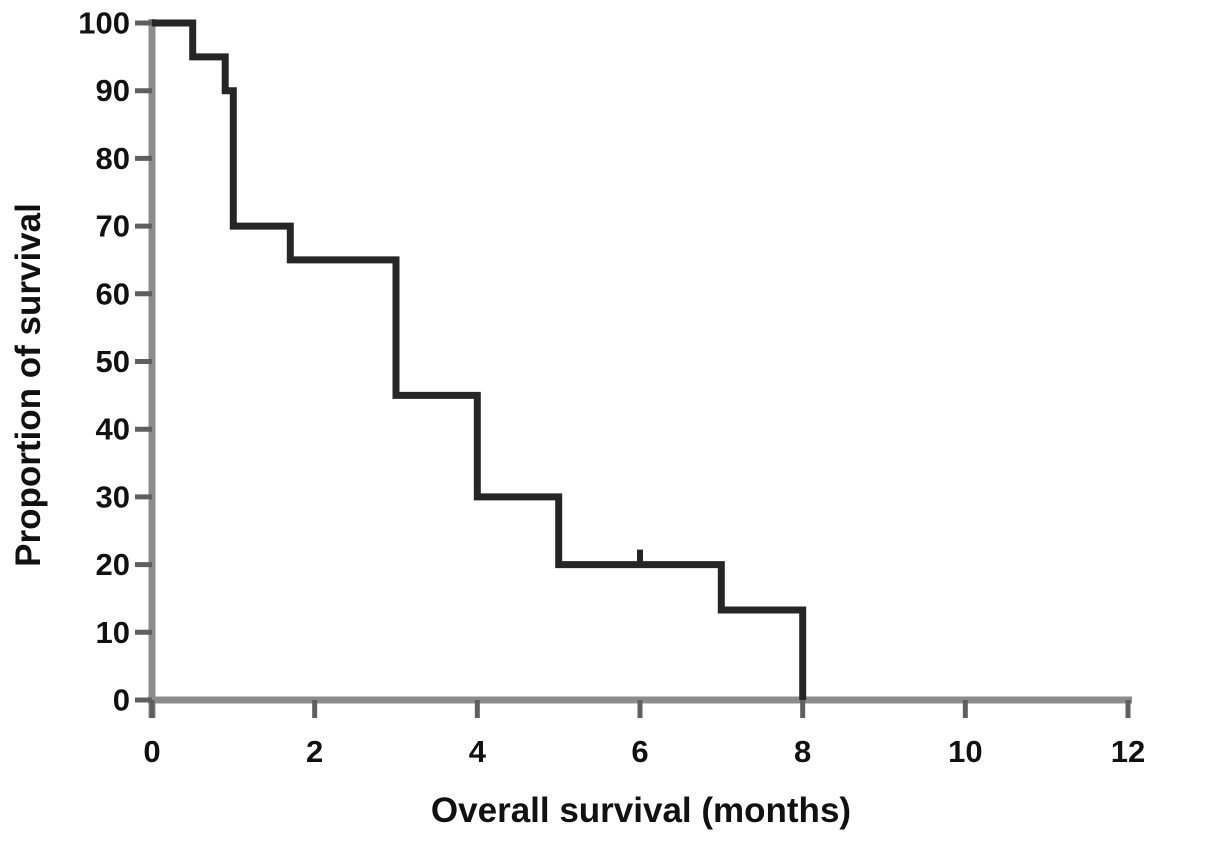  I want to click on y-tick-label: 80, so click(113, 158).